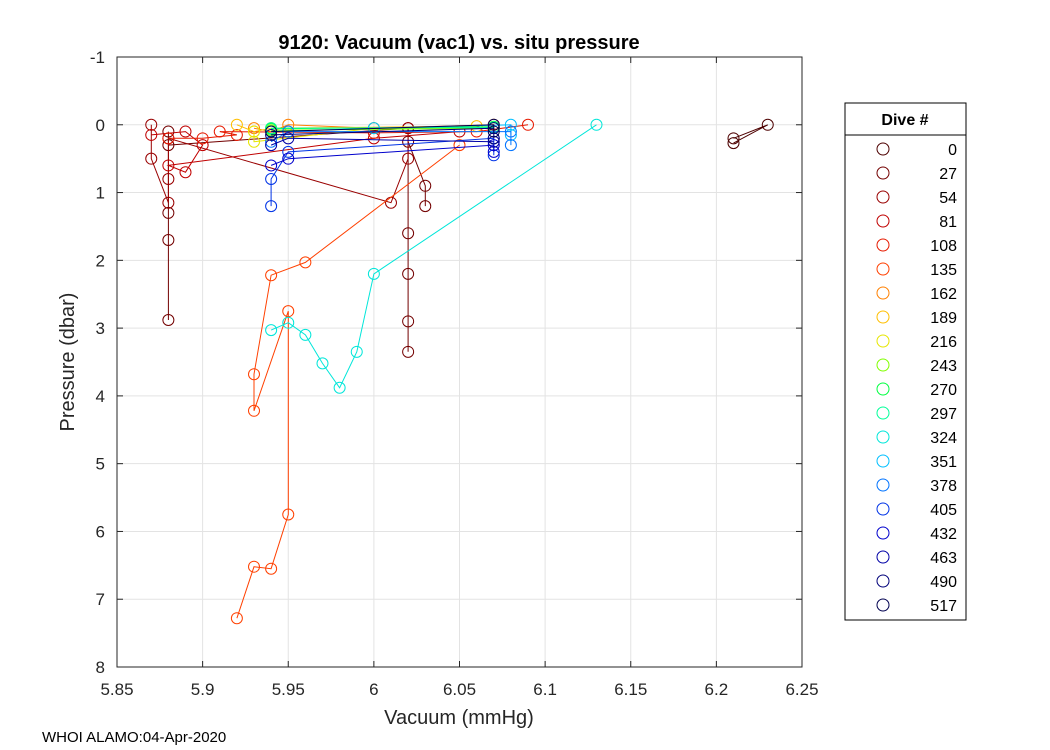 The height and width of the screenshot is (750, 1050). What do you see at coordinates (717, 689) in the screenshot?
I see `x-tick-label: 6.2` at bounding box center [717, 689].